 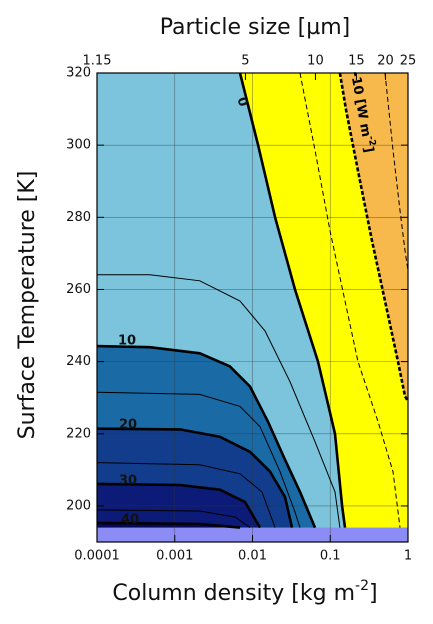 What do you see at coordinates (27, 305) in the screenshot?
I see `y-axis-title: Surface Temperature [K]` at bounding box center [27, 305].